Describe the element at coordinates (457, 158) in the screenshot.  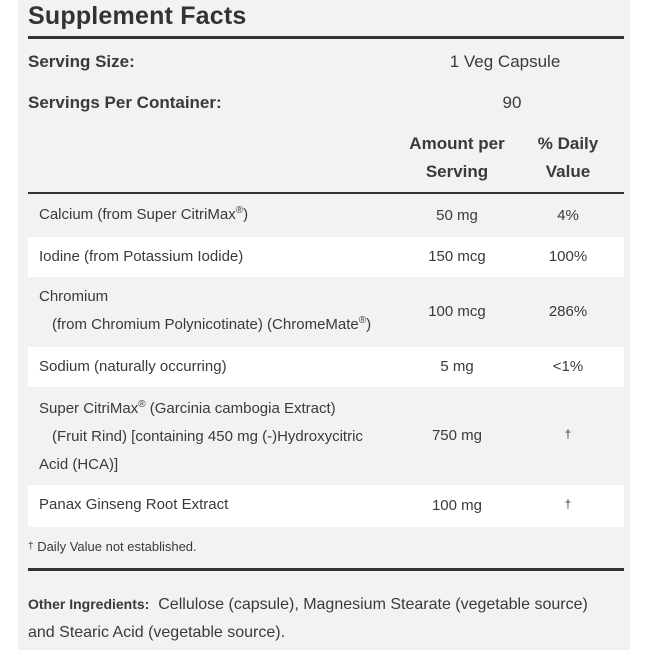
I see `amount-per-serving-header: Amount per Serving` at that location.